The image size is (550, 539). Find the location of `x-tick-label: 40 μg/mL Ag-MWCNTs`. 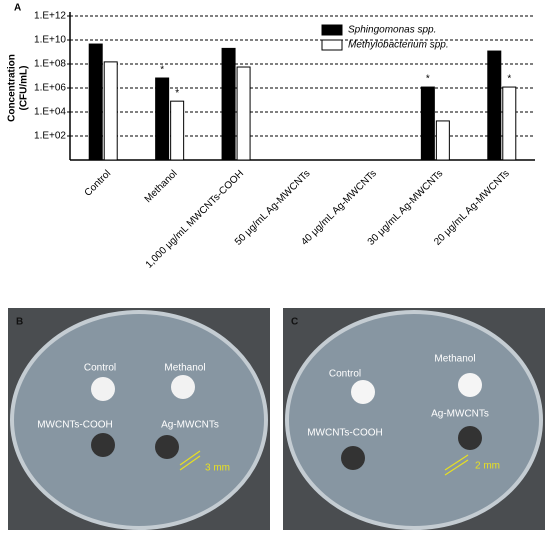

x-tick-label: 40 μg/mL Ag-MWCNTs is located at coordinates (339, 208).